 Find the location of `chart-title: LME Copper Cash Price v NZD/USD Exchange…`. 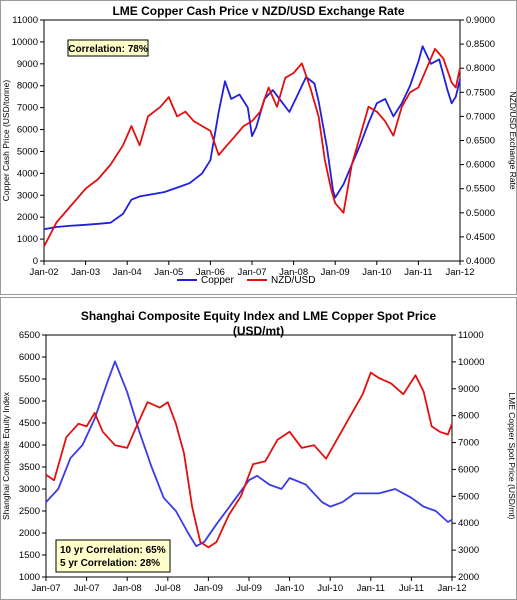

chart-title: LME Copper Cash Price v NZD/USD Exchange… is located at coordinates (258, 11).